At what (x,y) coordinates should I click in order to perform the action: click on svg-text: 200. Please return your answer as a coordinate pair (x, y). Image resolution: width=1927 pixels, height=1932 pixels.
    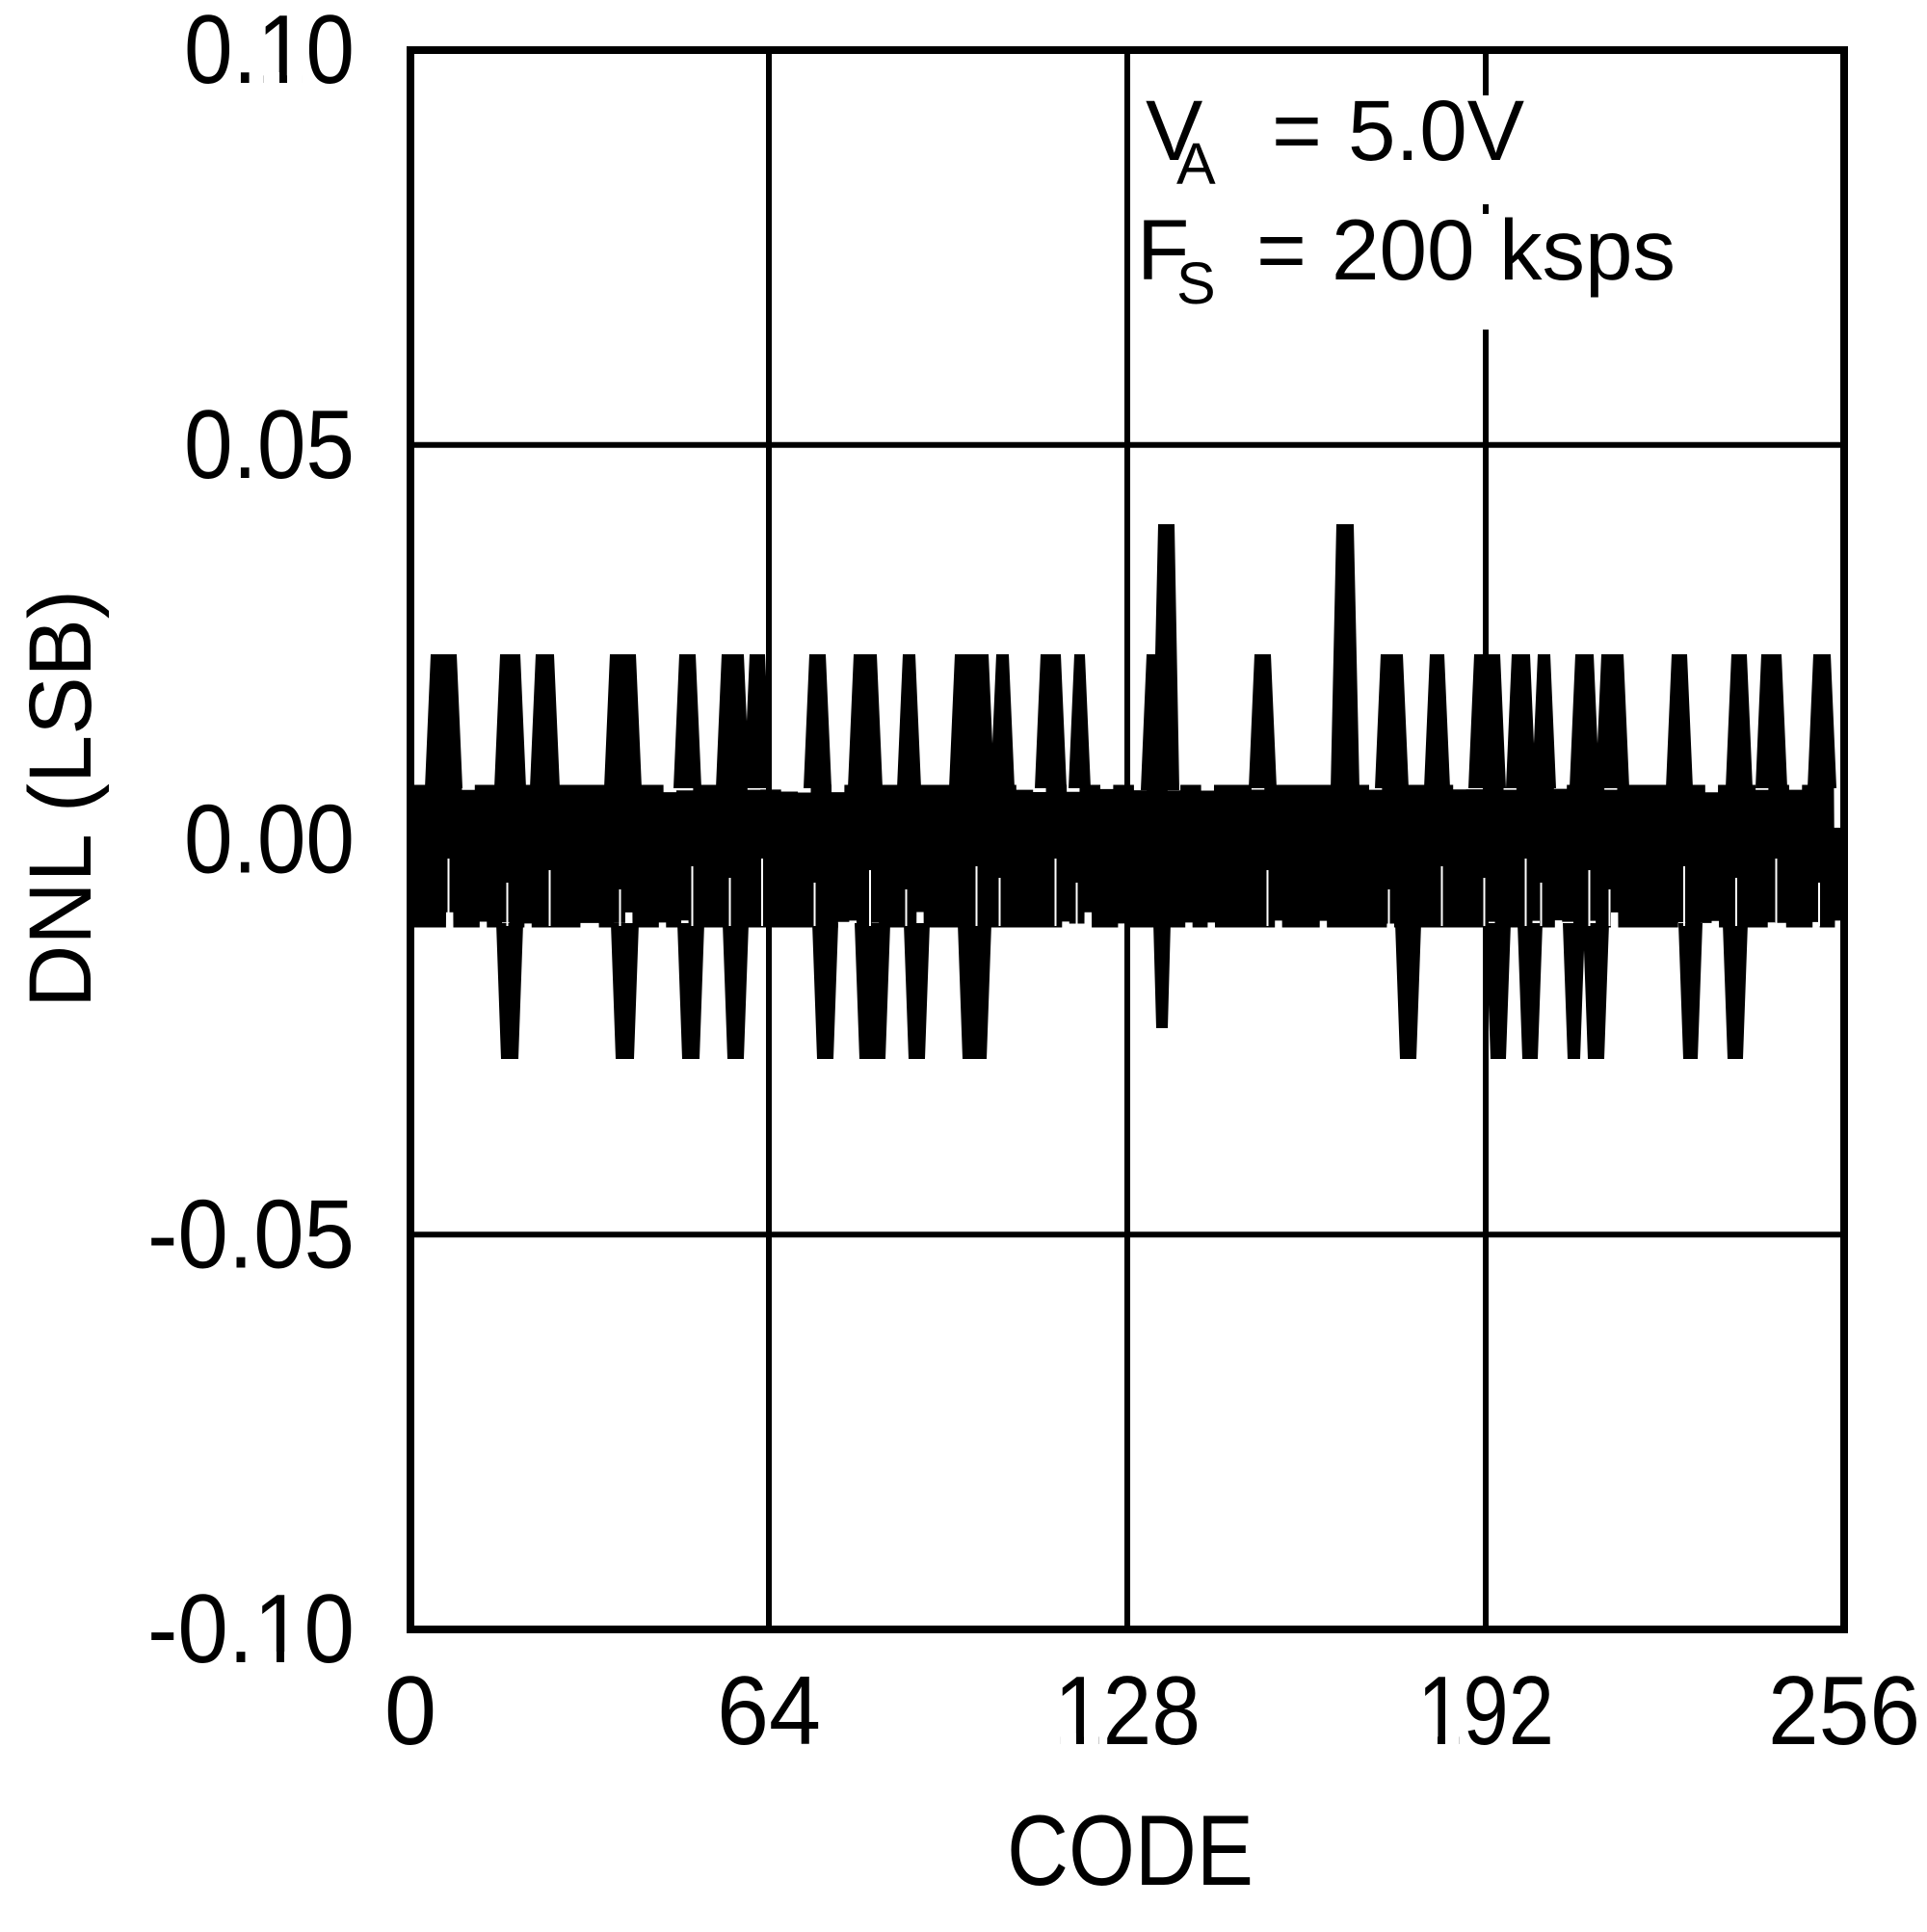
    Looking at the image, I should click on (1403, 249).